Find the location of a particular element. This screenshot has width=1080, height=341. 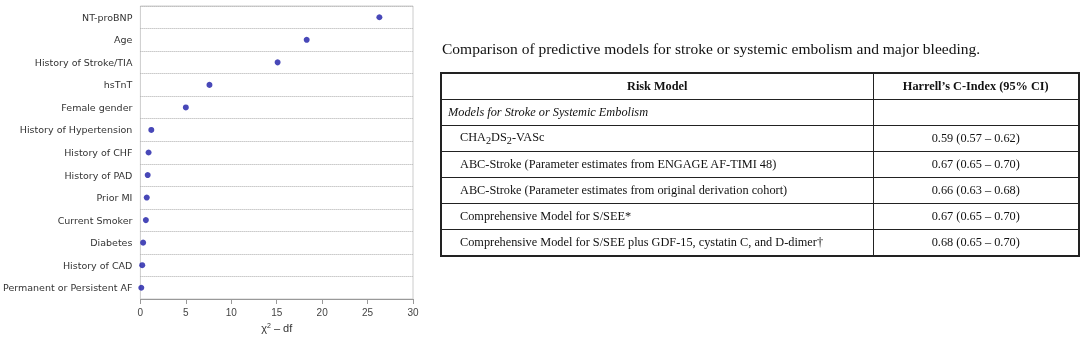

y-tick-label: History of CAD is located at coordinates (97, 265).